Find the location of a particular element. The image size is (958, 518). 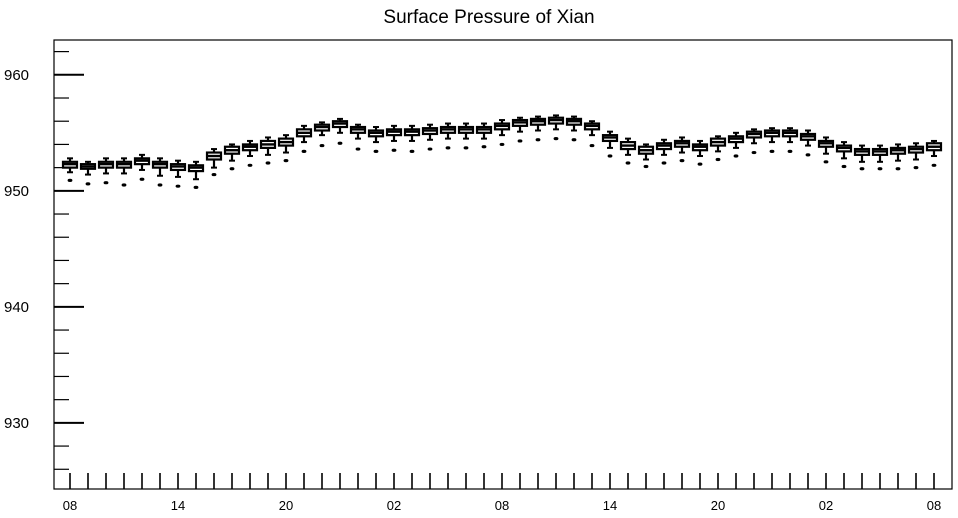

chart-title: Surface Pressure of Xian is located at coordinates (488, 17).